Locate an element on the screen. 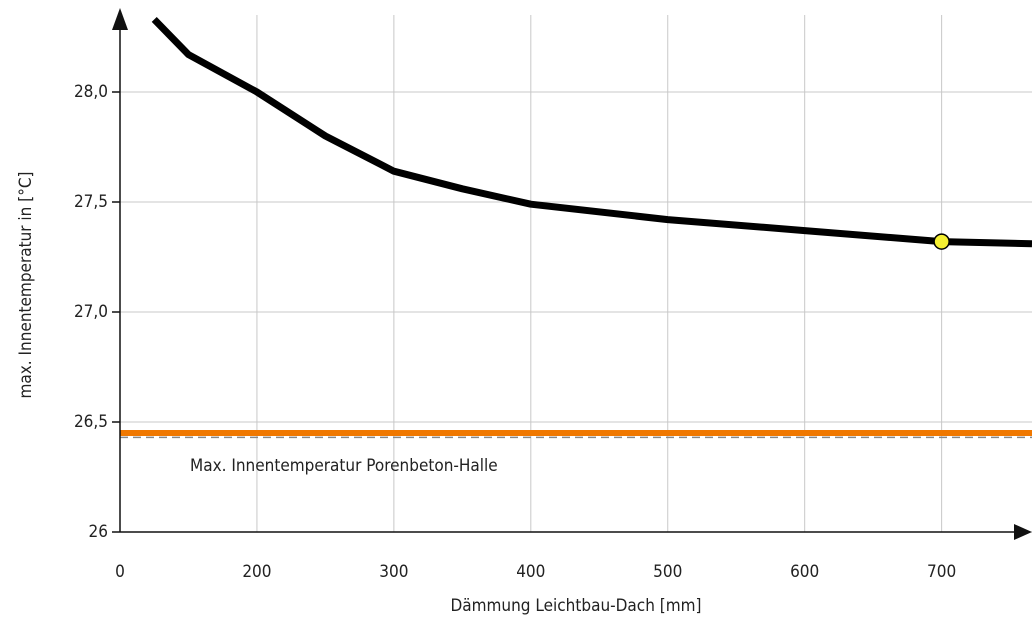 This screenshot has width=1032, height=622. x-axis-label: Dämmung Leichtbau-Dach [mm] is located at coordinates (575, 606).